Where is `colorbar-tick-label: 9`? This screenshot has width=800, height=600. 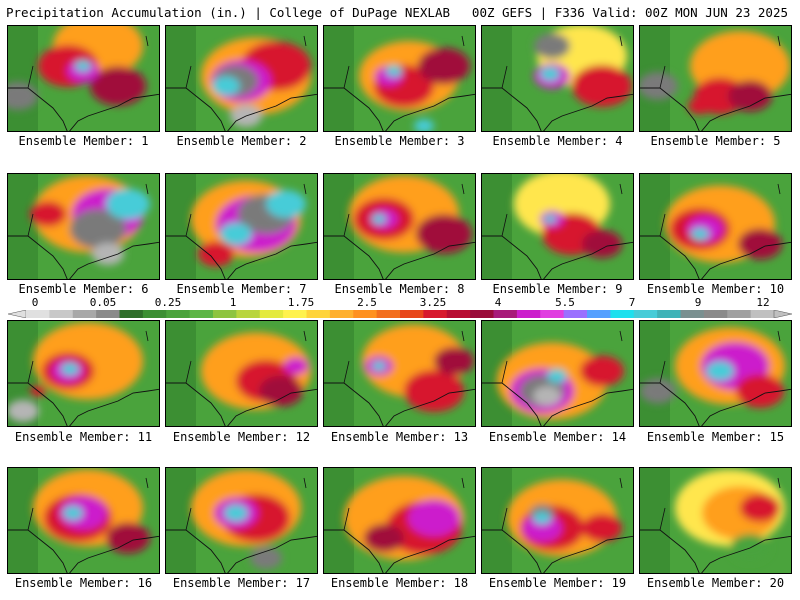
colorbar-tick-label: 9 is located at coordinates (698, 302).